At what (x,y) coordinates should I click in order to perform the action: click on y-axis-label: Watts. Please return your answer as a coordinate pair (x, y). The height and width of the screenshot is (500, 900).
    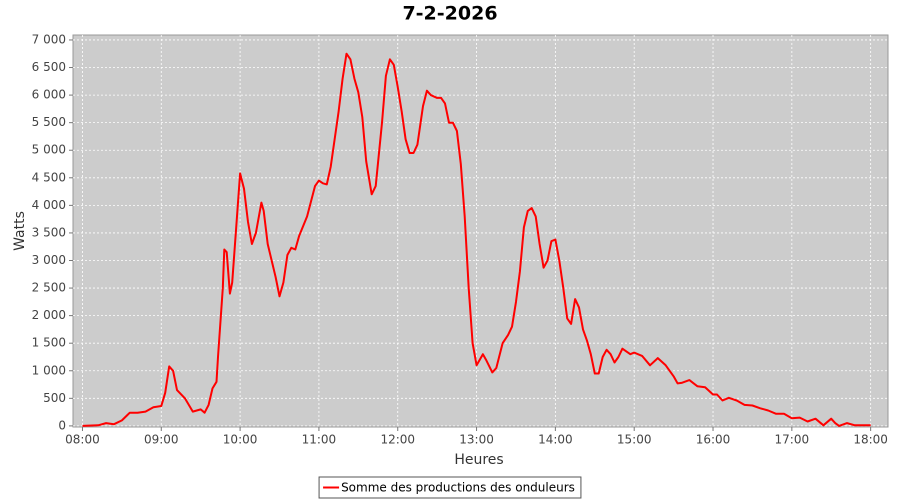
    Looking at the image, I should click on (20, 231).